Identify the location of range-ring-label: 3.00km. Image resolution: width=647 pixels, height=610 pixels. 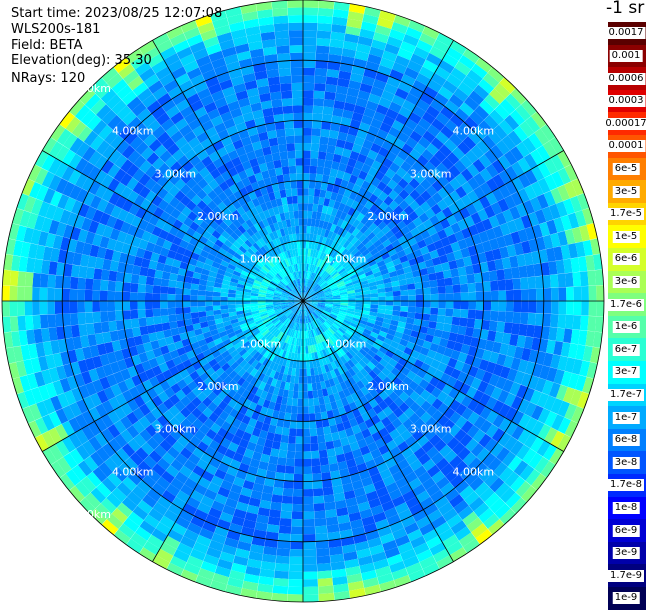
(431, 173).